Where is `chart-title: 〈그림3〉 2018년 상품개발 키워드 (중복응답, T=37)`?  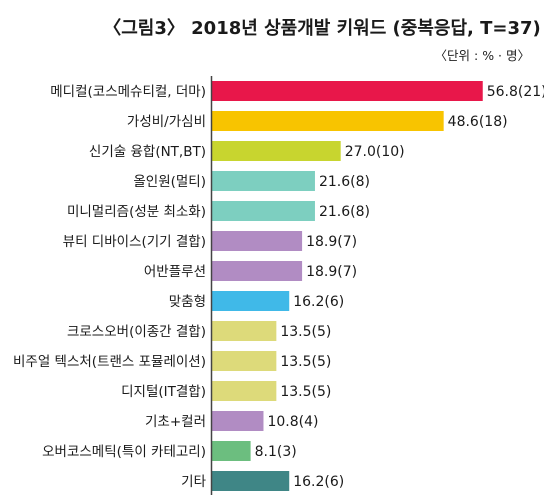
chart-title: 〈그림3〉 2018년 상품개발 키워드 (중복응답, T=37) is located at coordinates (322, 28).